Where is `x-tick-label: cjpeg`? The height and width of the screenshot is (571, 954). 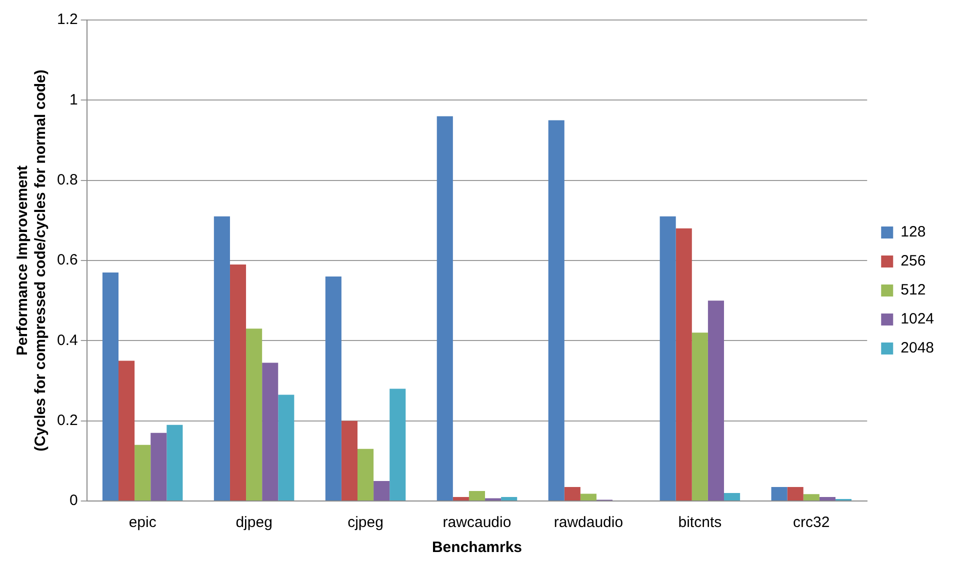
x-tick-label: cjpeg is located at coordinates (366, 523).